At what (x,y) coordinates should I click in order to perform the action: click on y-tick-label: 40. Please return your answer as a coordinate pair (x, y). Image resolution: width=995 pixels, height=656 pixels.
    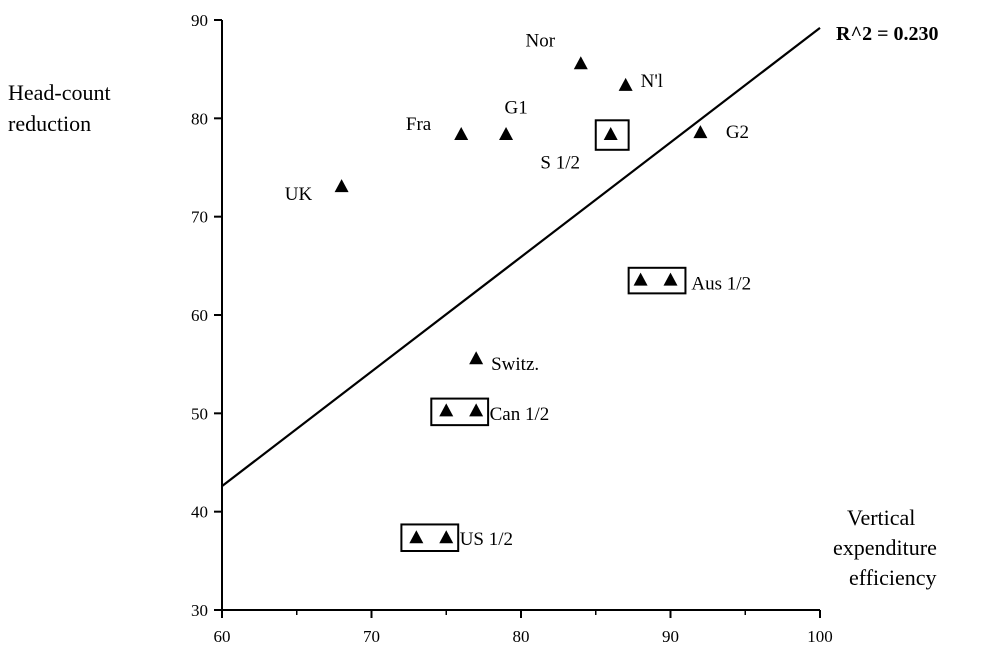
    Looking at the image, I should click on (199, 512).